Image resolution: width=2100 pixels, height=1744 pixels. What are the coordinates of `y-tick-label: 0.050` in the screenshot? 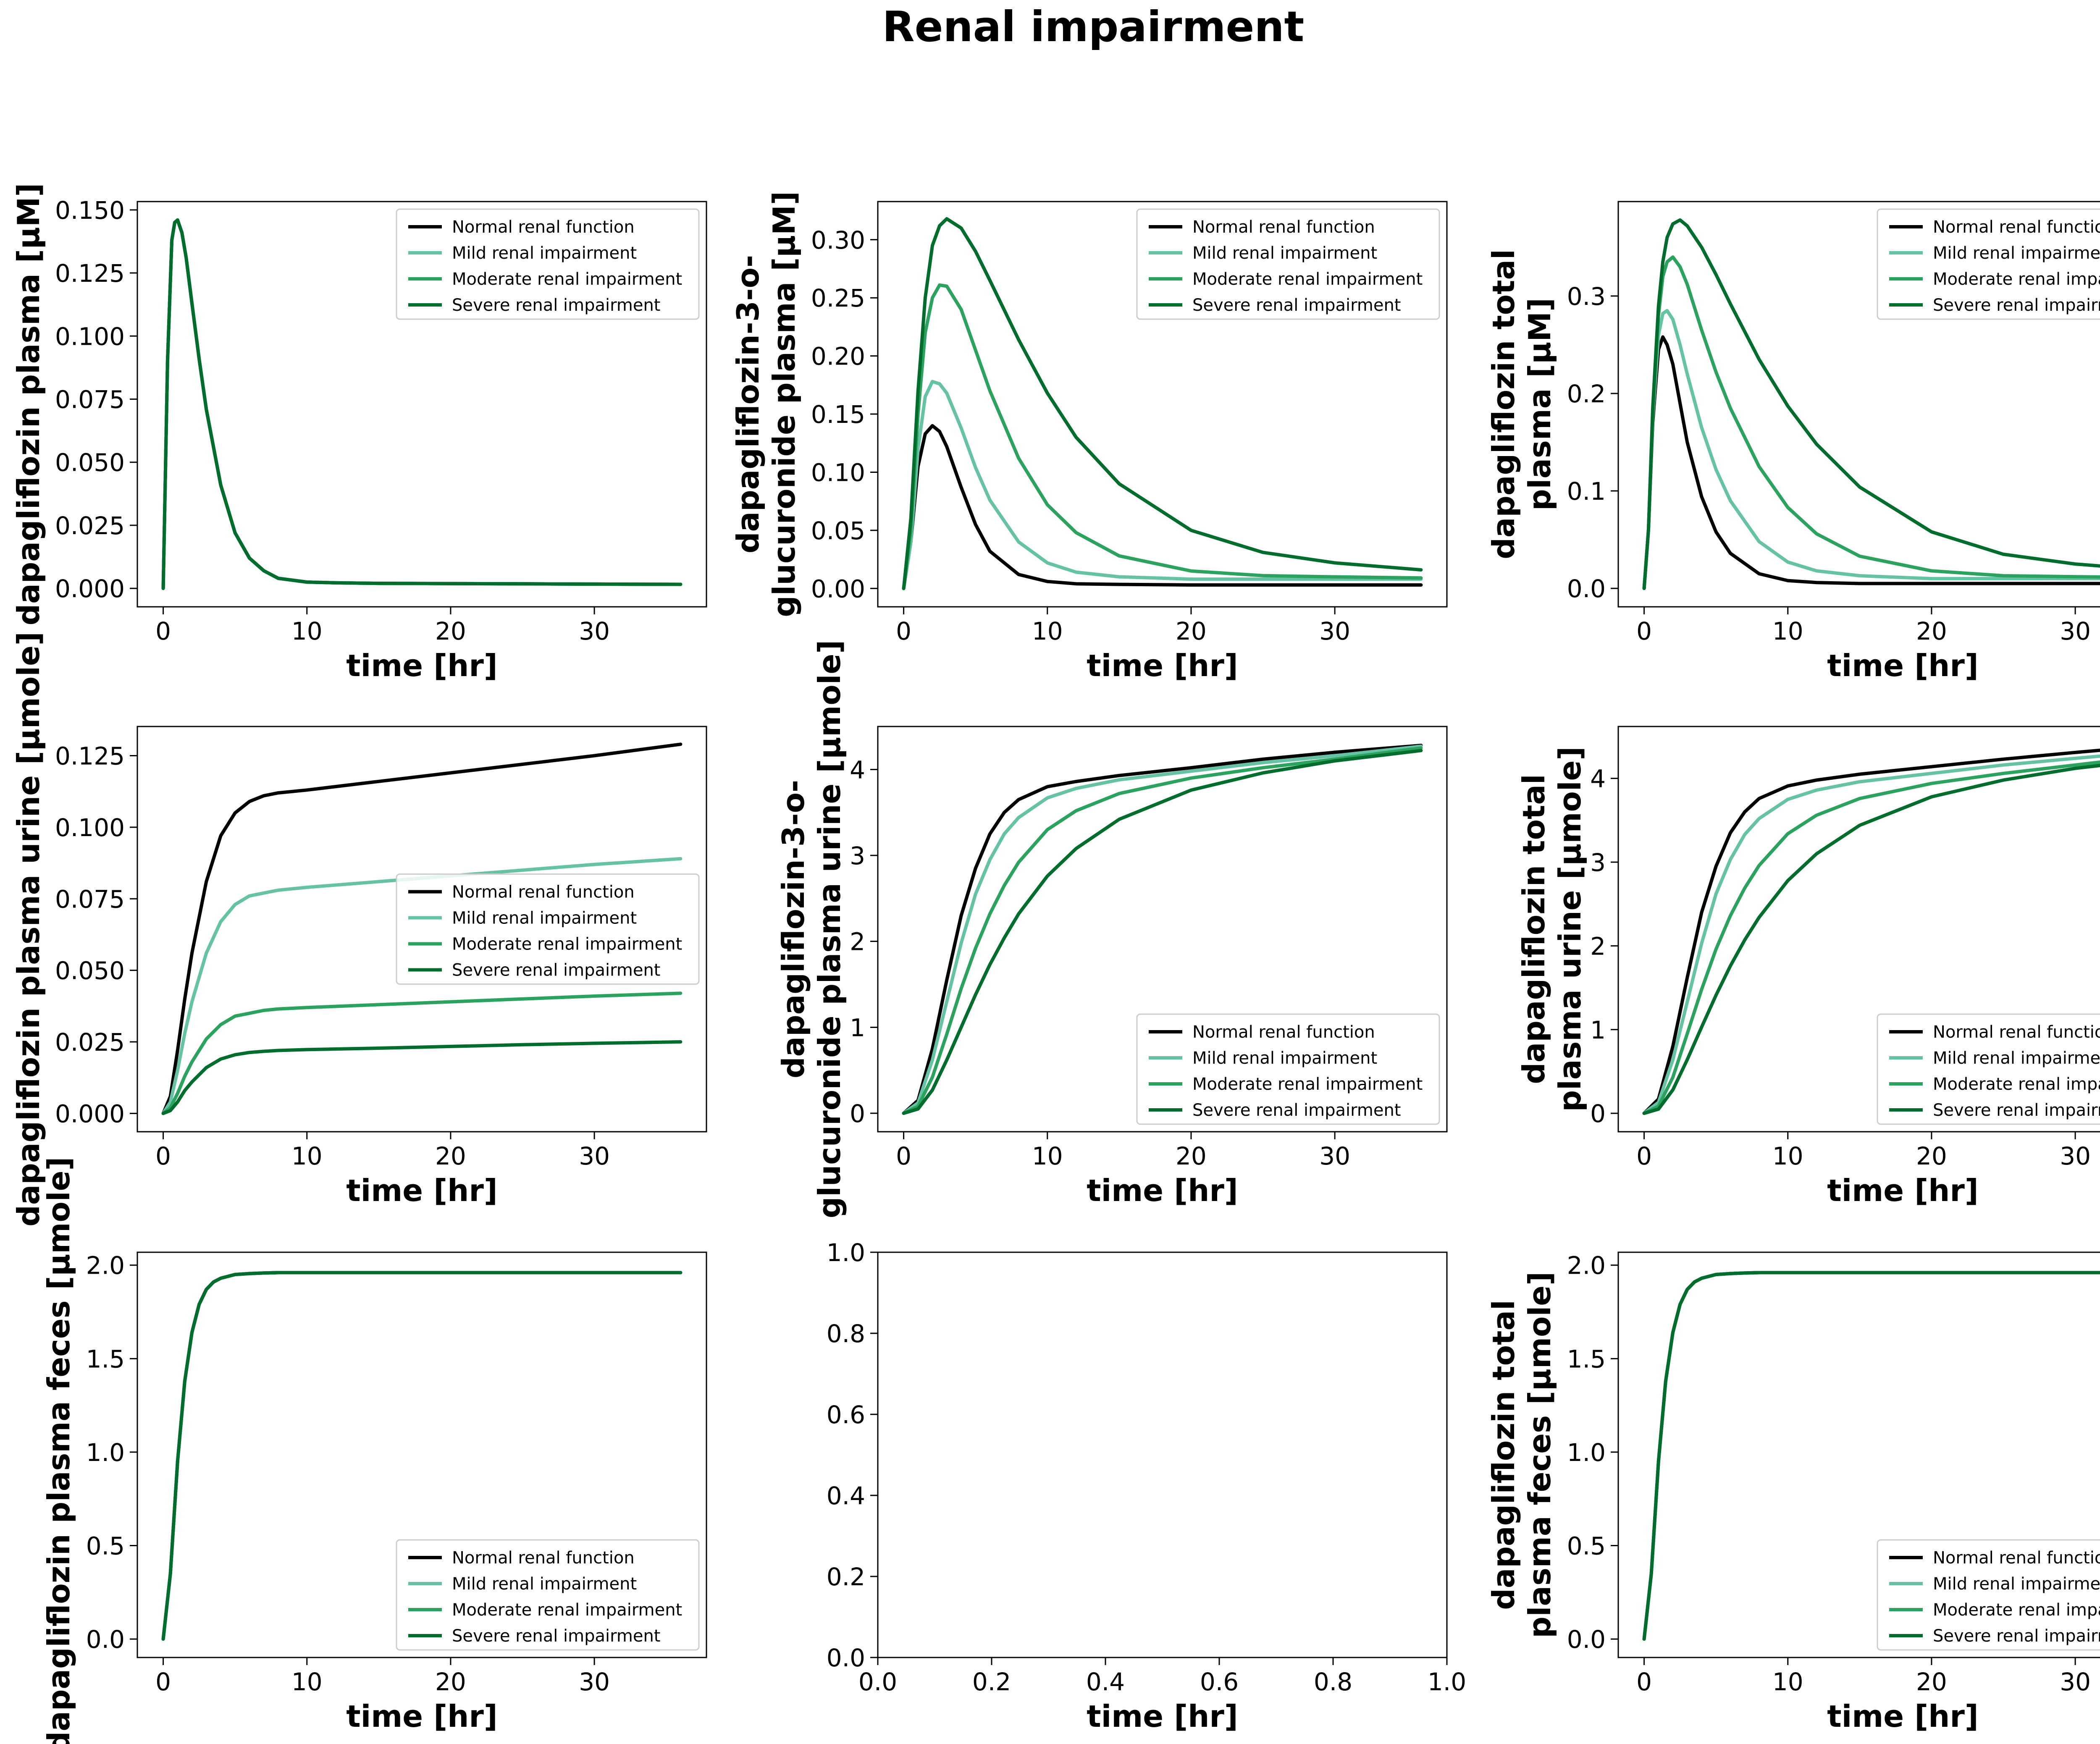 It's located at (90, 971).